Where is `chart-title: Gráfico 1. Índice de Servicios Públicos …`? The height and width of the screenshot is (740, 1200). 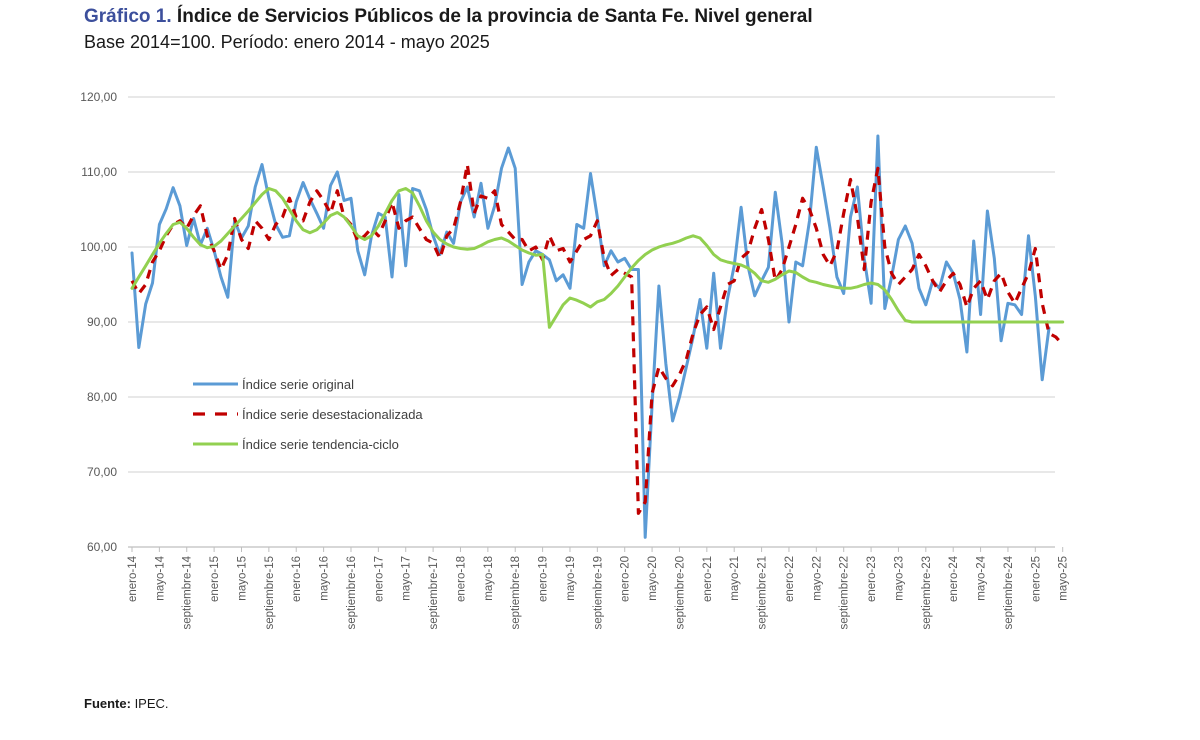
chart-title: Gráfico 1. Índice de Servicios Públicos … is located at coordinates (448, 17).